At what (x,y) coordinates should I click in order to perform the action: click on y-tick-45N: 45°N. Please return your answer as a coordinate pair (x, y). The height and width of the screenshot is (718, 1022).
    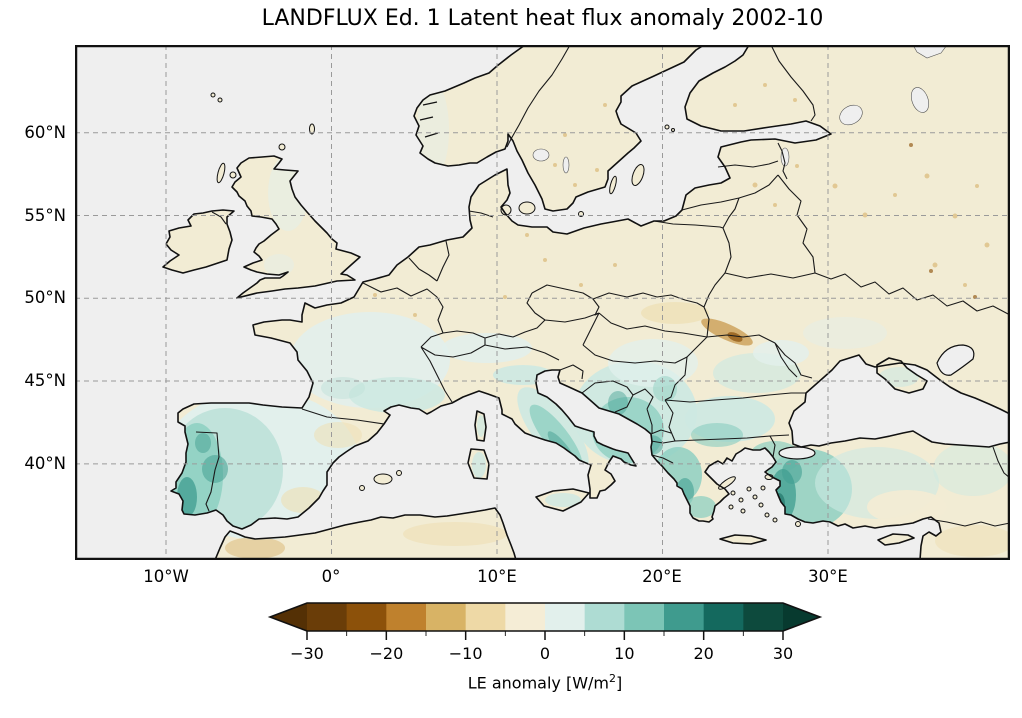
    Looking at the image, I should click on (45, 380).